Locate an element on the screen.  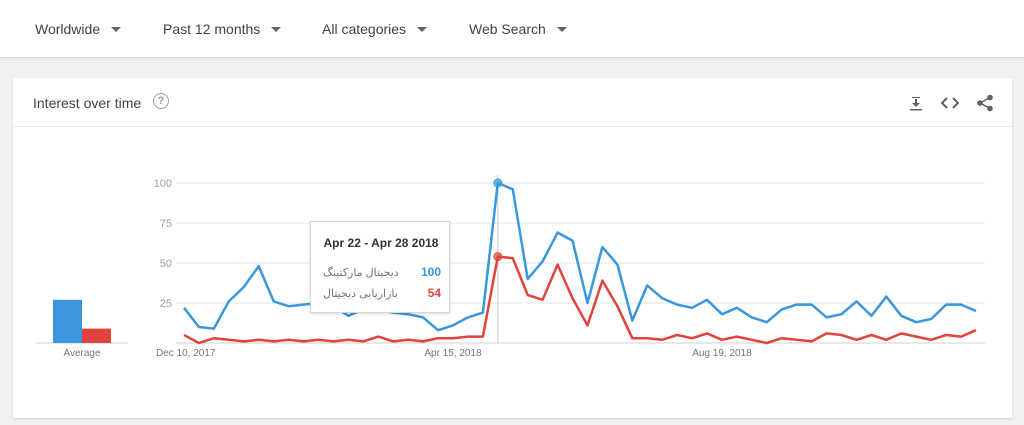
filter-region-label: Worldwide is located at coordinates (68, 28).